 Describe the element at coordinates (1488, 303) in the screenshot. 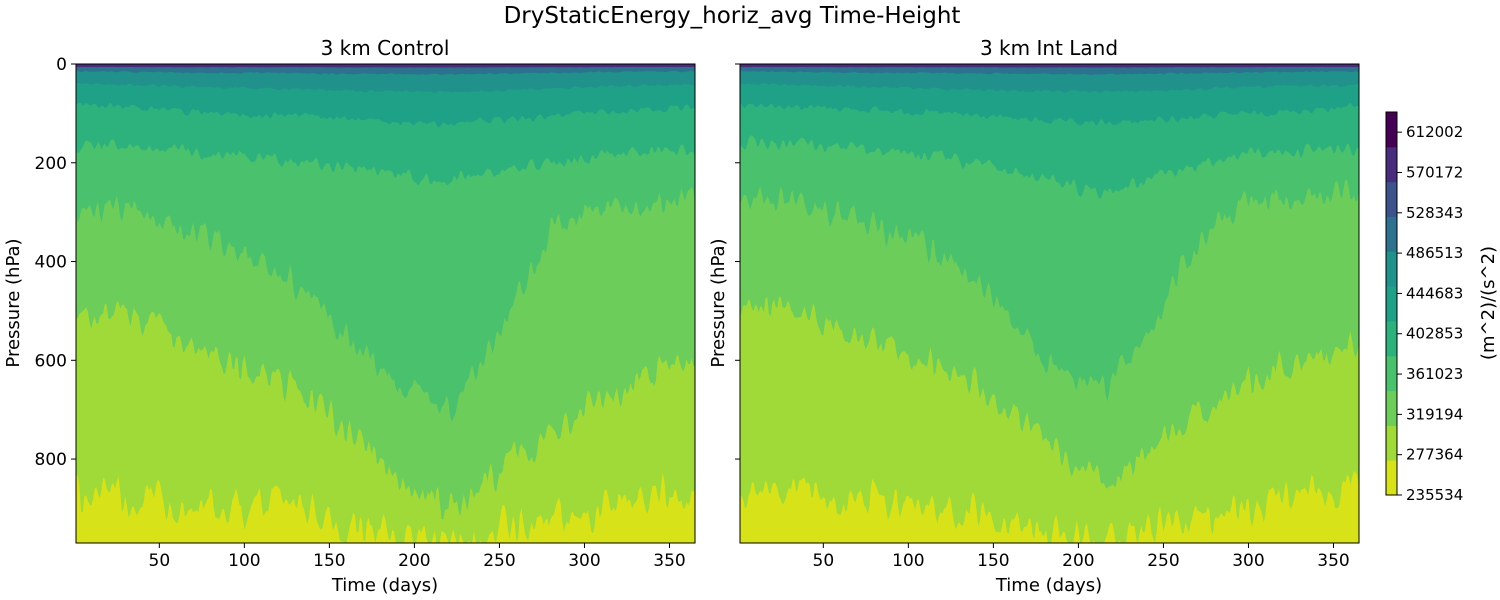

I see `colorbar-label: (m^2)/(s^2)` at that location.